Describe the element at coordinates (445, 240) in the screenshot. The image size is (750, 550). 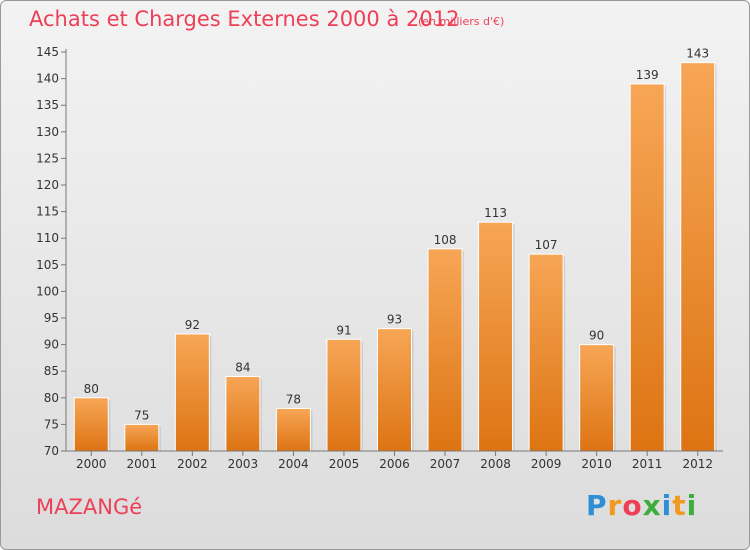
I see `bar-value-label: 108` at that location.